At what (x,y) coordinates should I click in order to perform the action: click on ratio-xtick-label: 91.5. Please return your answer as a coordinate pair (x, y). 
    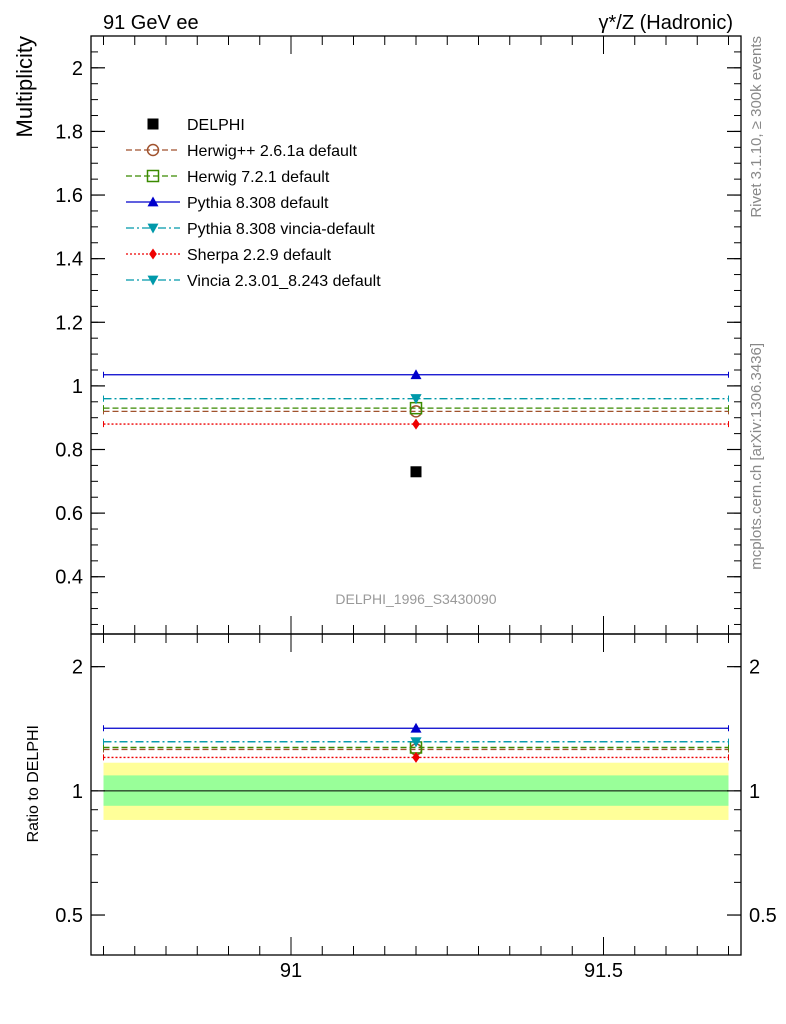
    Looking at the image, I should click on (603, 971).